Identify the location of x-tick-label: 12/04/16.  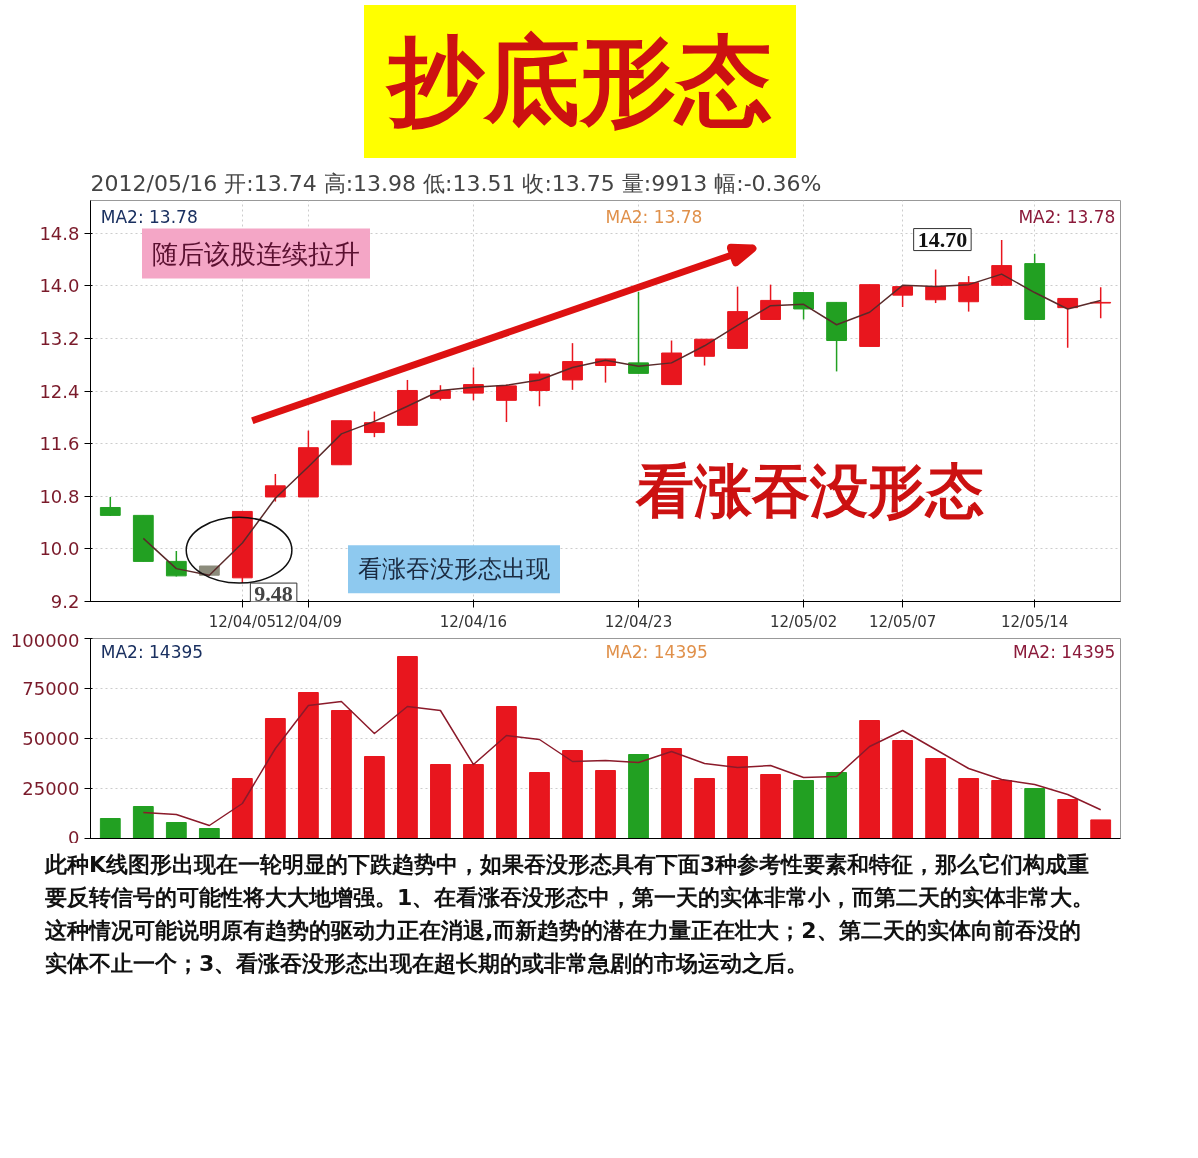
(473, 621).